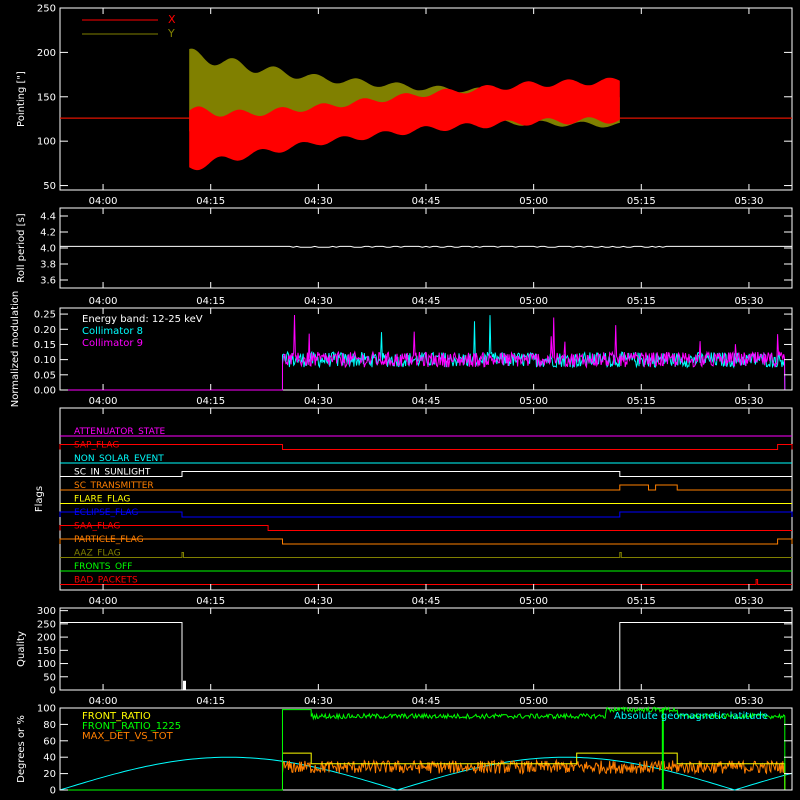 The width and height of the screenshot is (800, 800). What do you see at coordinates (691, 716) in the screenshot?
I see `geomagnetic-latitude-label: Absolute geomagnetic latitude` at bounding box center [691, 716].